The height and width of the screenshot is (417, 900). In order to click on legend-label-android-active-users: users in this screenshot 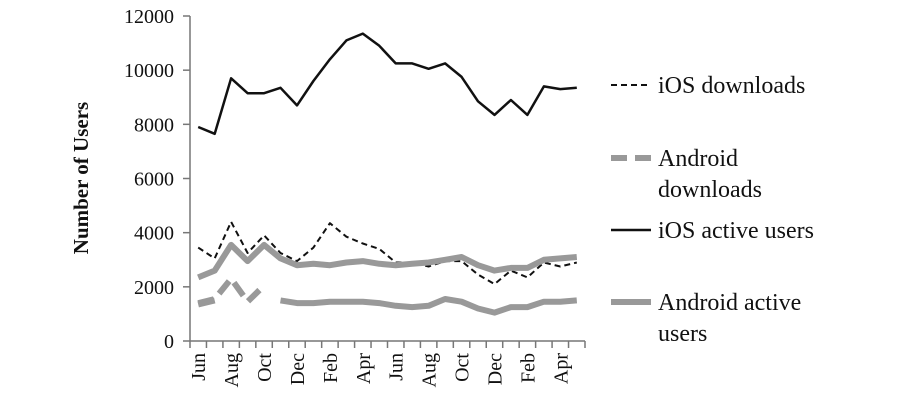, I will do `click(682, 334)`.